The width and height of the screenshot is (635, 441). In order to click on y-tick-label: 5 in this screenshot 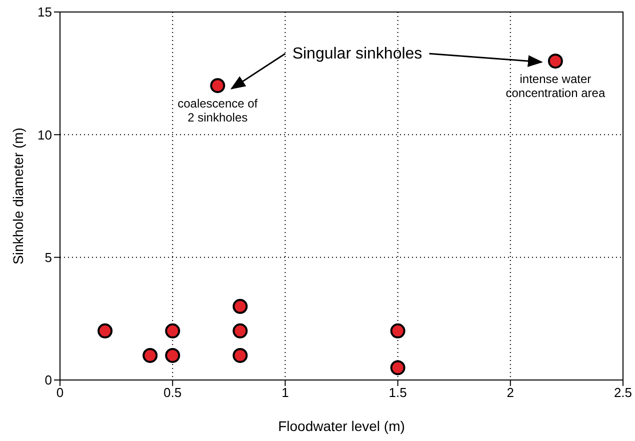, I will do `click(48, 257)`.